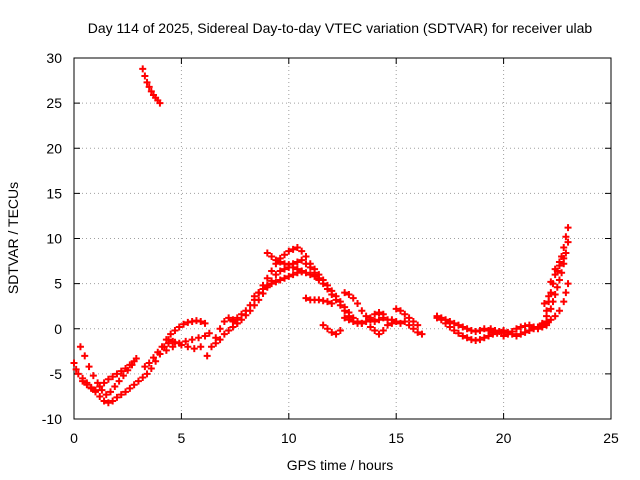 This screenshot has width=640, height=480. I want to click on series-arc-mid-d, so click(222, 337).